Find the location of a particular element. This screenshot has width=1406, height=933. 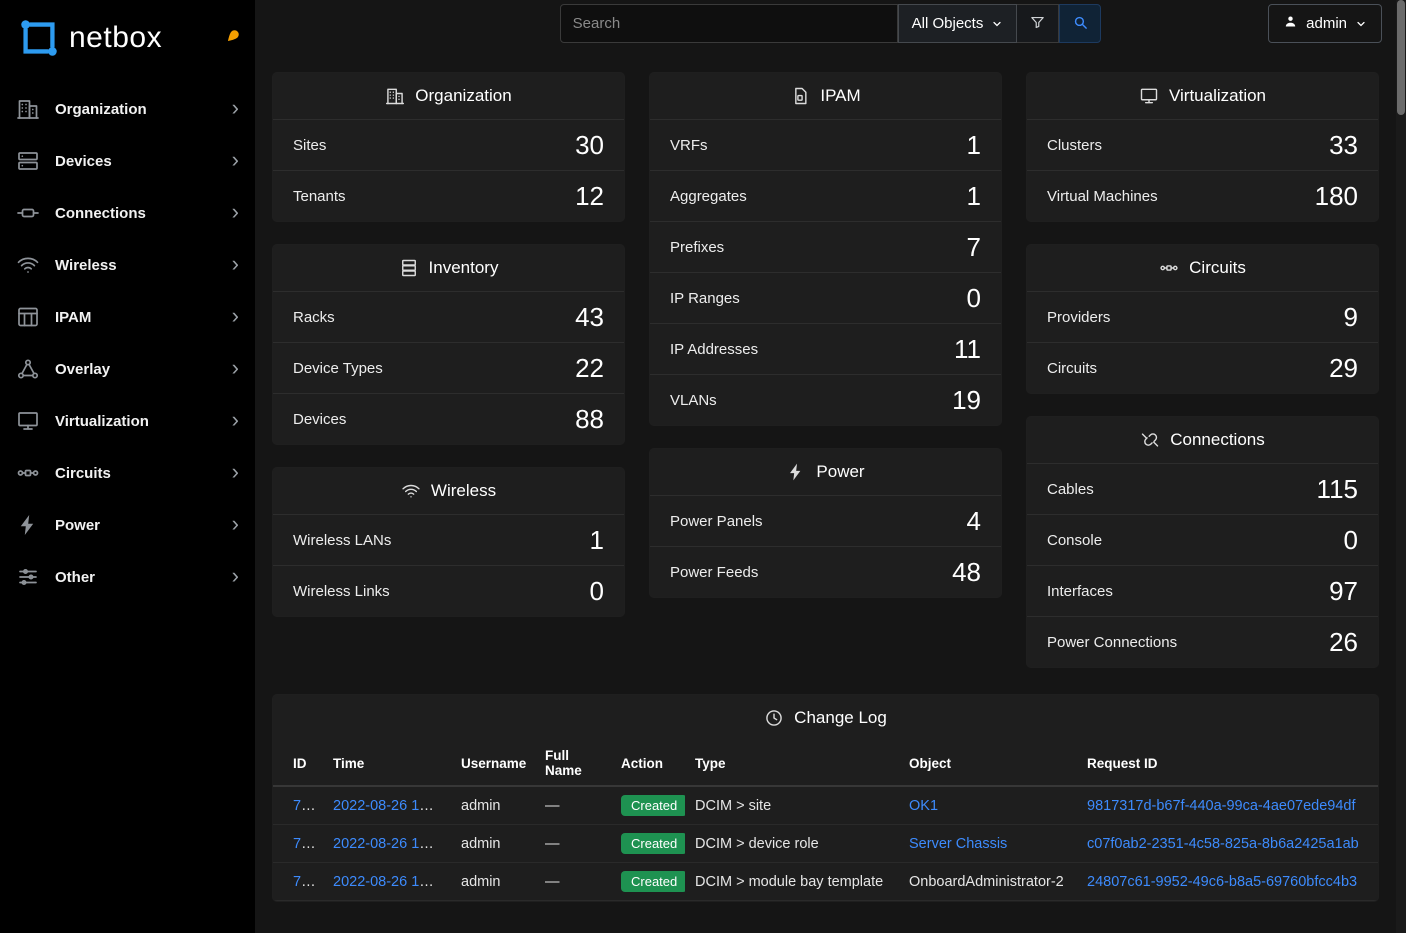

log-request-id-link: c07f0ab2-2351-4c58-825a-8b6a2425a1ab is located at coordinates (1223, 843).